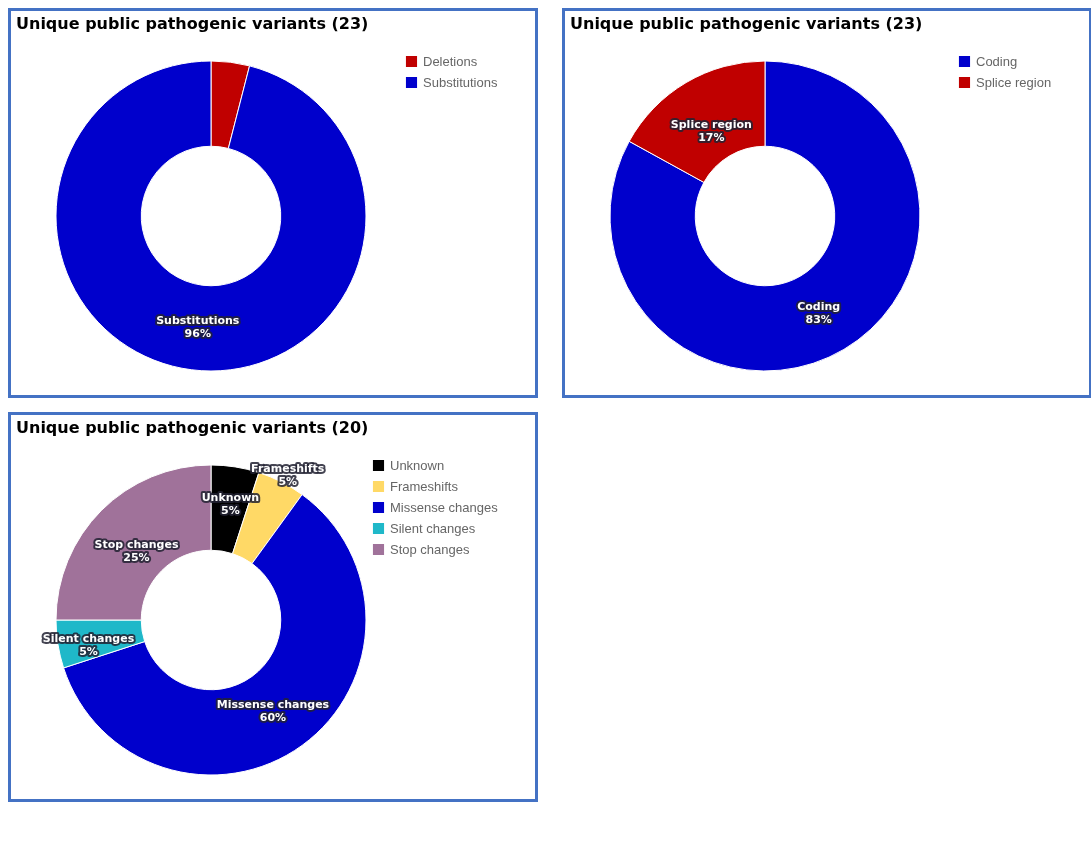  I want to click on legend-label: Missense changes, so click(444, 507).